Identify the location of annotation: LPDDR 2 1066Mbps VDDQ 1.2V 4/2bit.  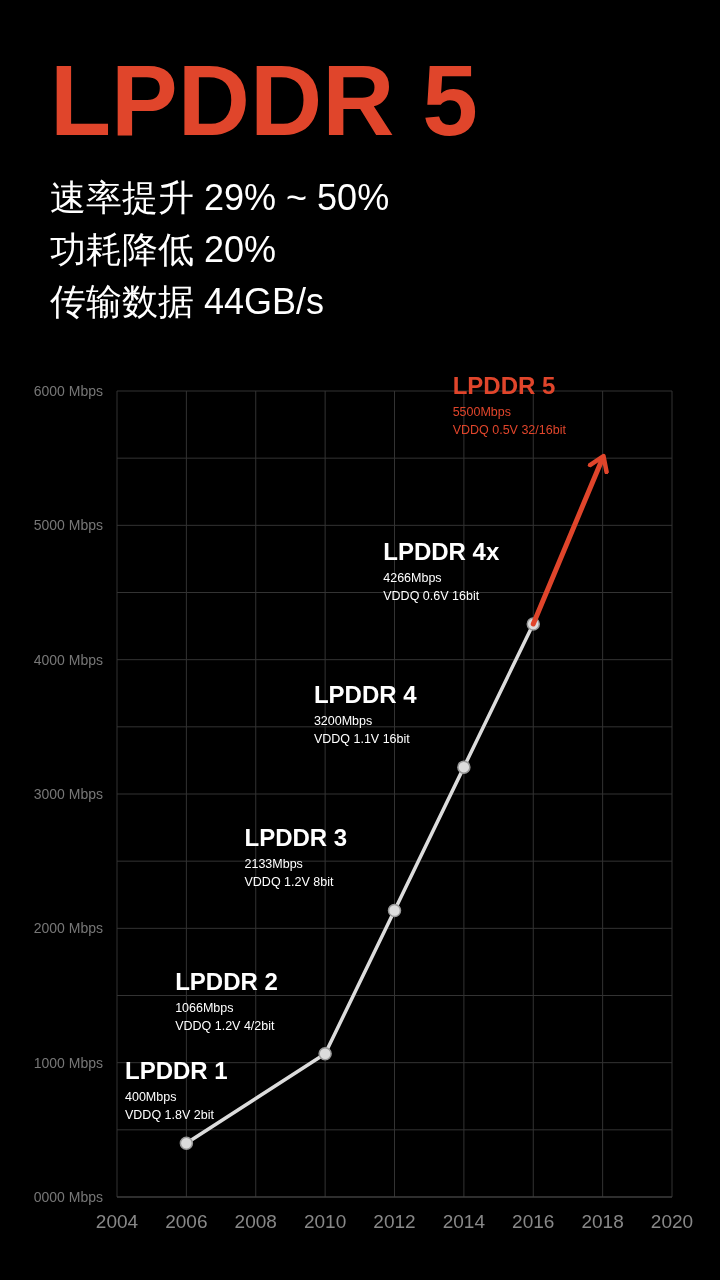
(226, 1000).